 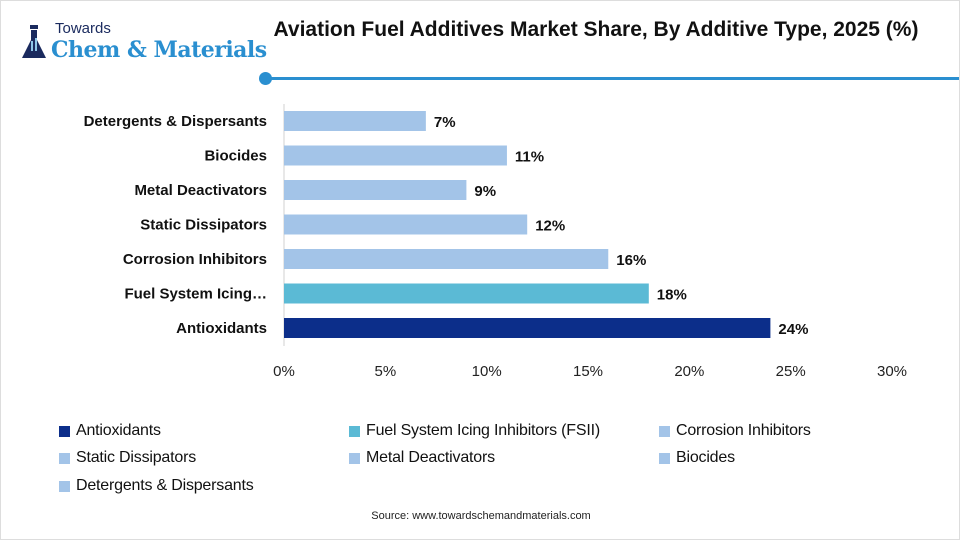 What do you see at coordinates (159, 50) in the screenshot?
I see `logo-line2: Chem & Materials` at bounding box center [159, 50].